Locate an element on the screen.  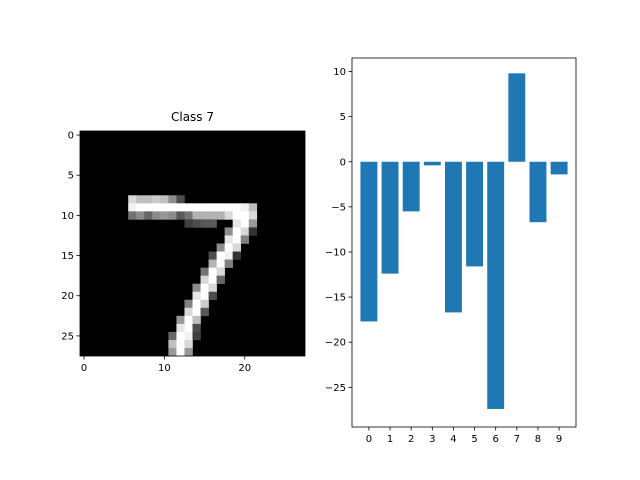
bar-x-tick-label: 4 is located at coordinates (453, 439).